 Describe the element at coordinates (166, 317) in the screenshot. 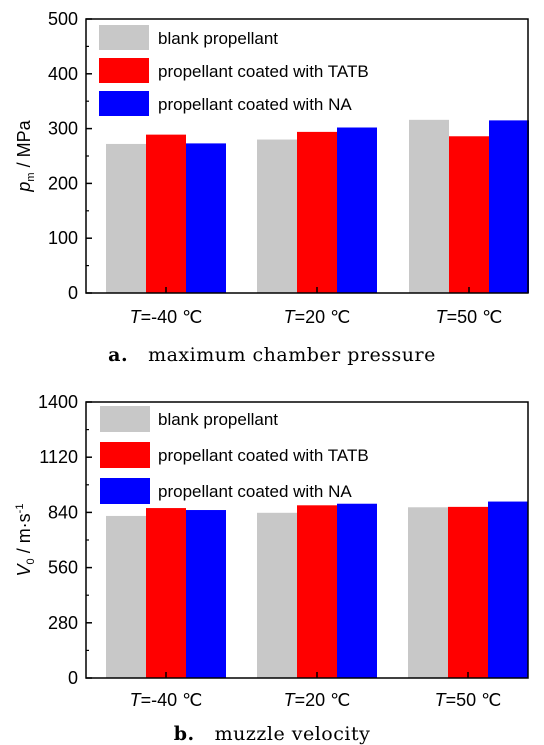

I see `chart-a-x-tick-label-0: T=-40 ℃` at that location.